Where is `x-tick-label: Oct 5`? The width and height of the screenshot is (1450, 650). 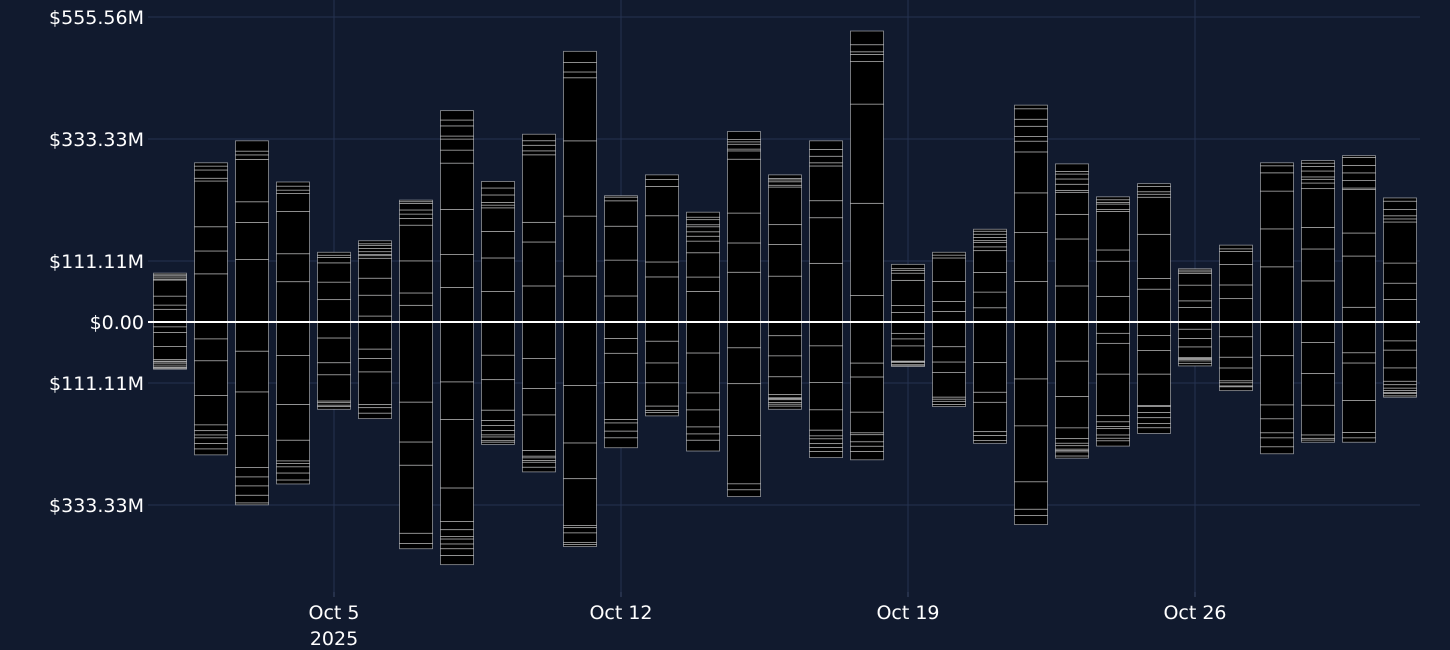 x-tick-label: Oct 5 is located at coordinates (334, 613).